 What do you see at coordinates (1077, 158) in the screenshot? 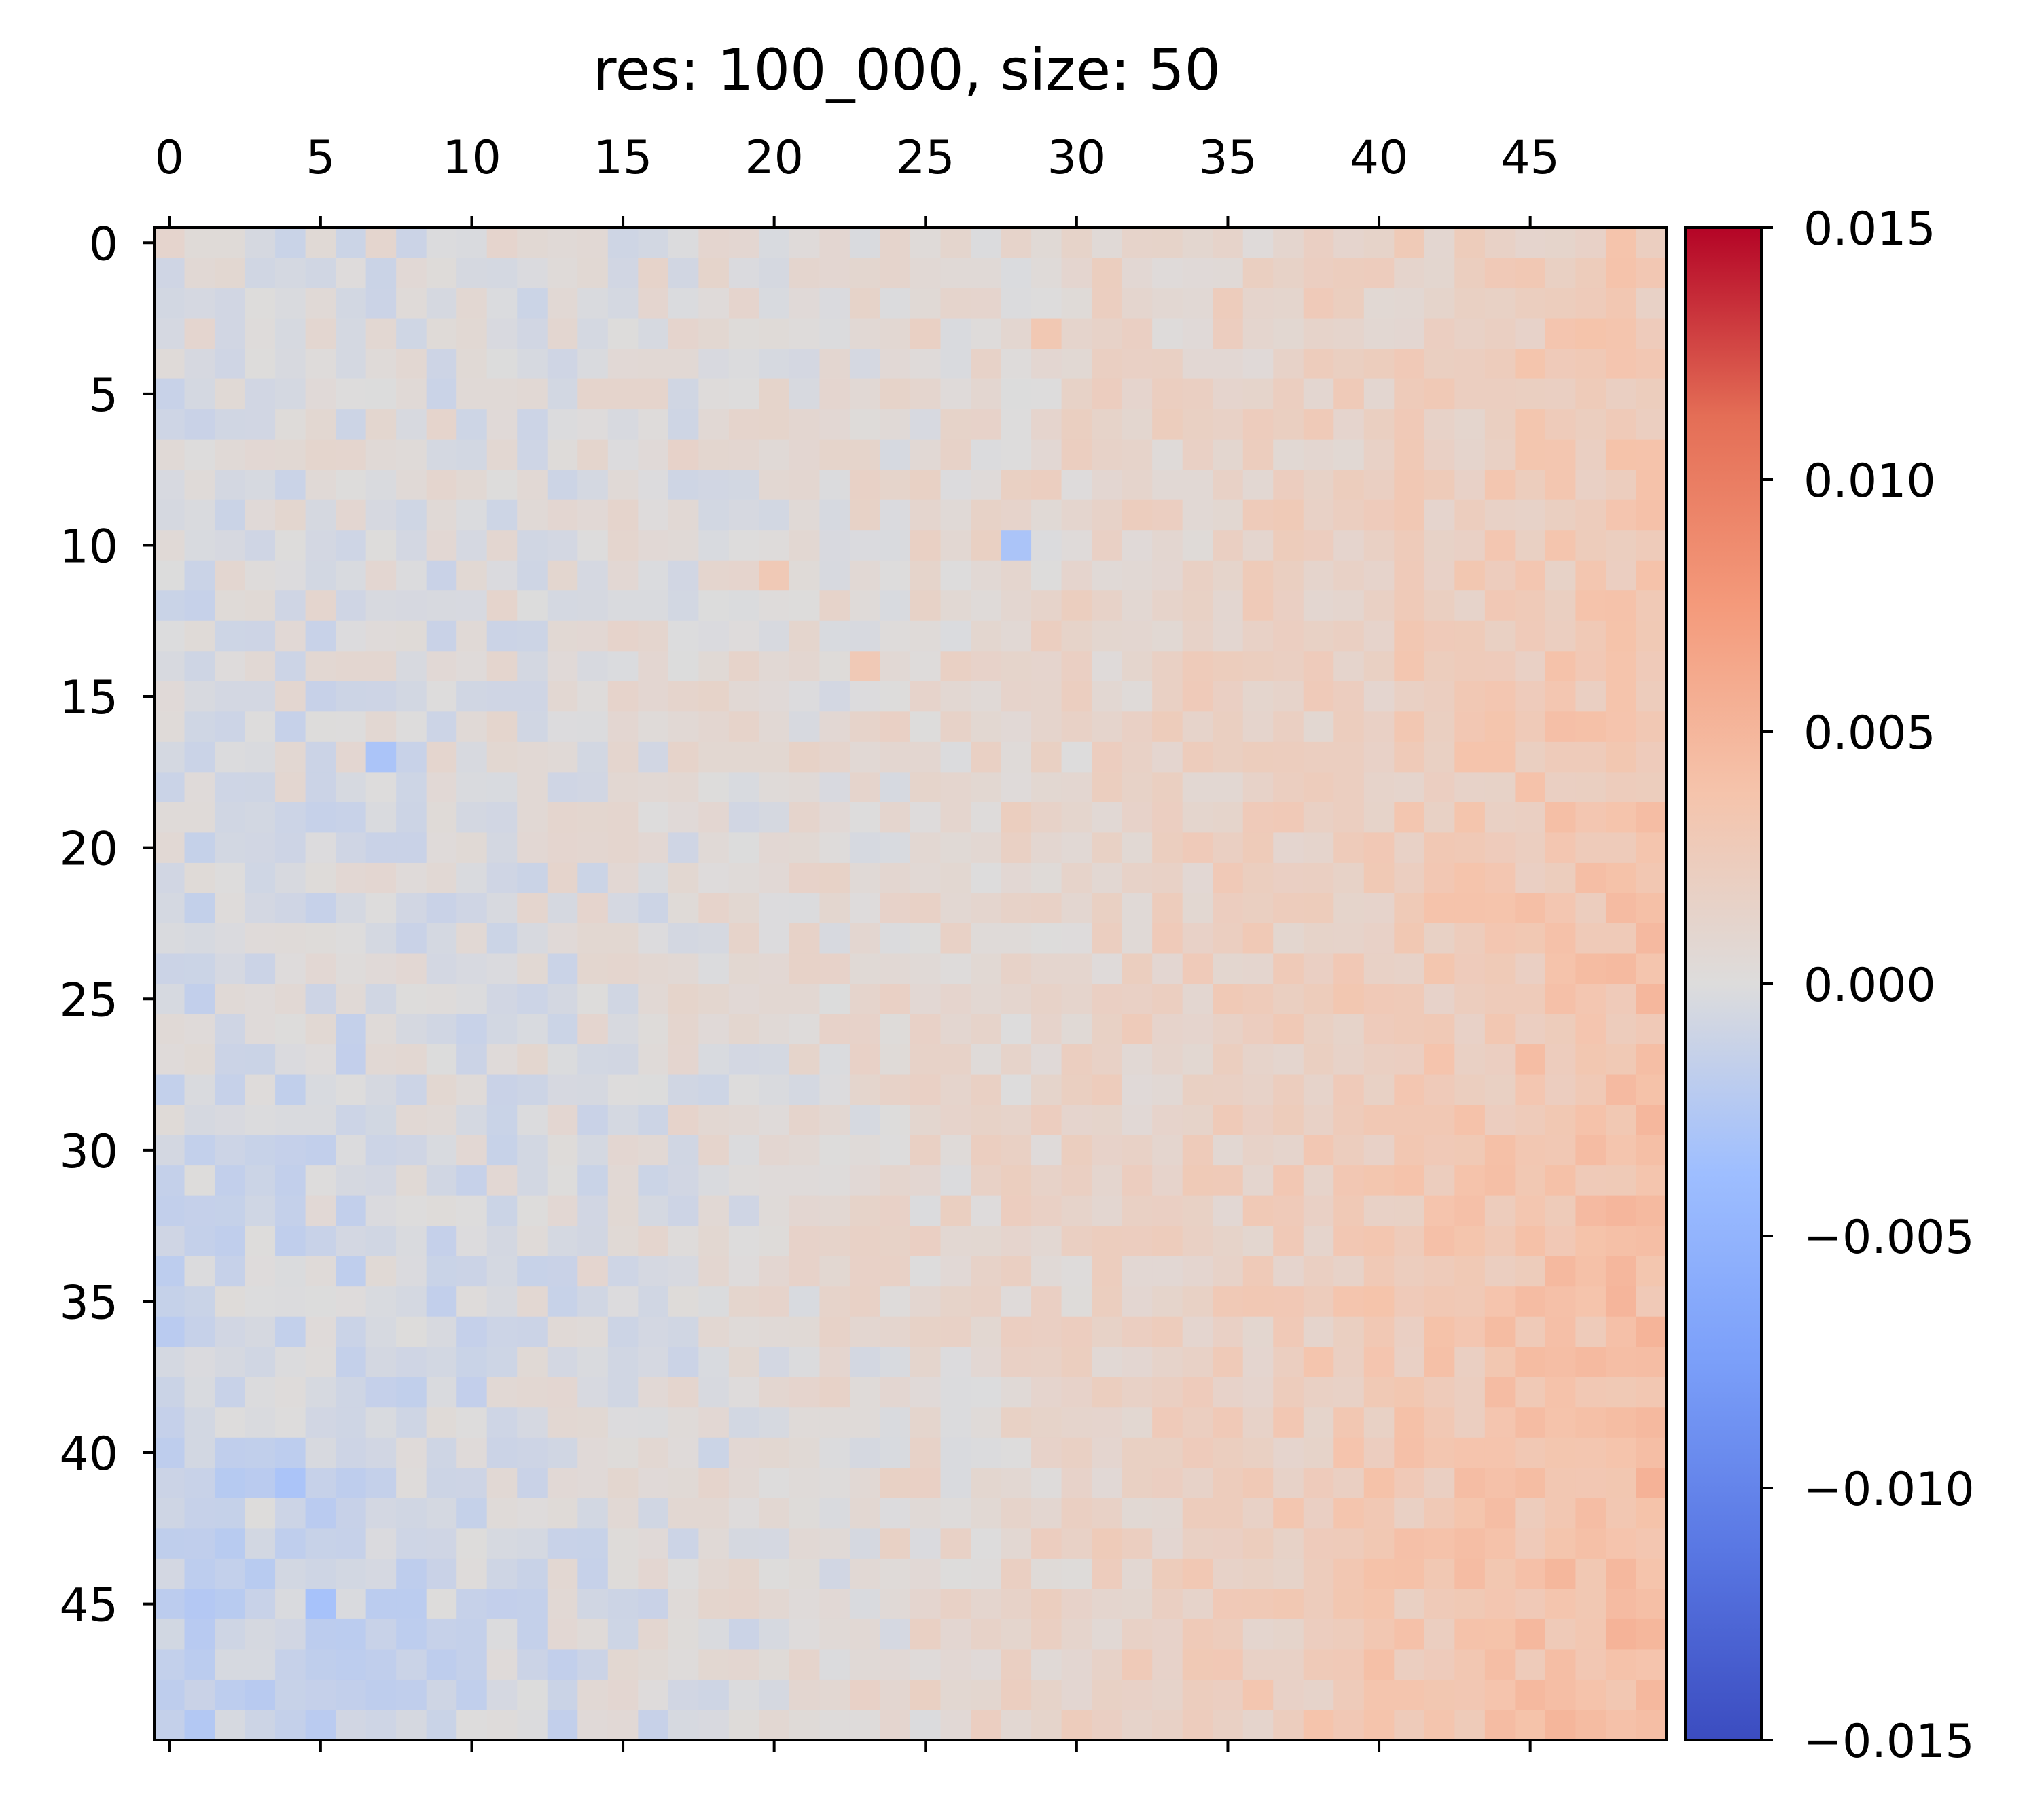
I see `x-tick-label: 30` at bounding box center [1077, 158].